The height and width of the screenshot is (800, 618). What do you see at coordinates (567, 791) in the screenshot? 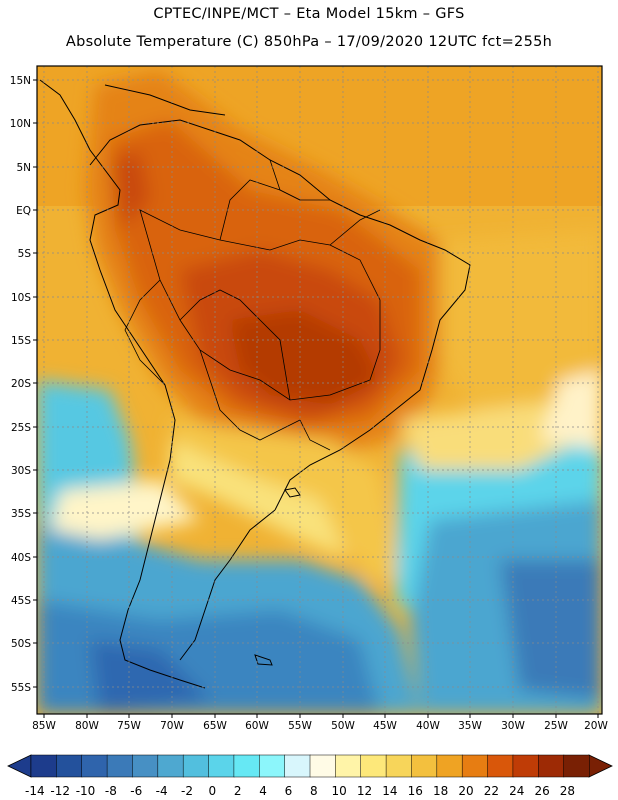
I see `colorbar-label: 28` at bounding box center [567, 791].